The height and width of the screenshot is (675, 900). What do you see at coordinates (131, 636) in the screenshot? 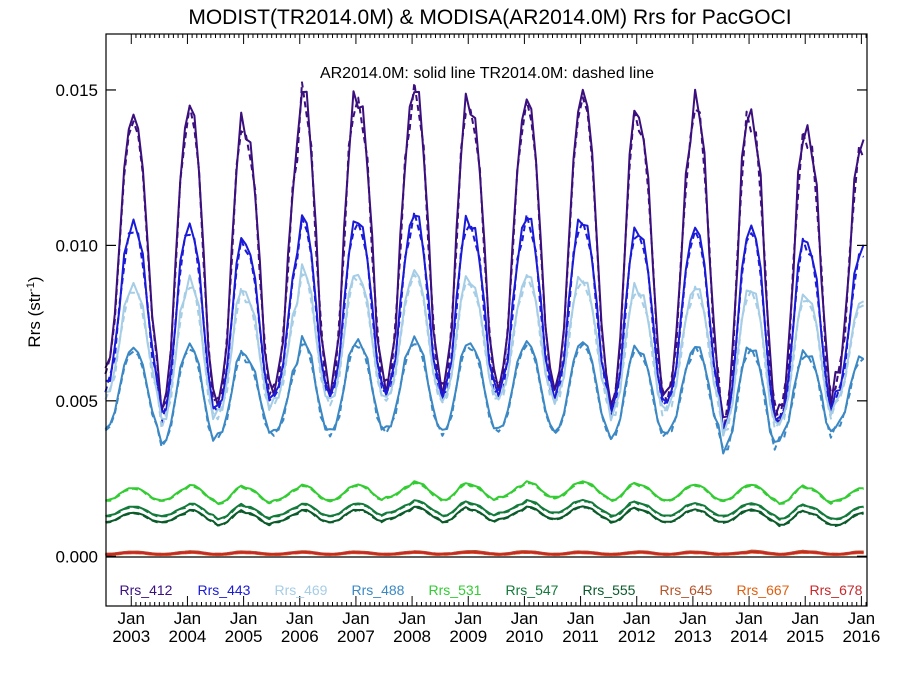
I see `x-tick-year-label: 2003` at bounding box center [131, 636].